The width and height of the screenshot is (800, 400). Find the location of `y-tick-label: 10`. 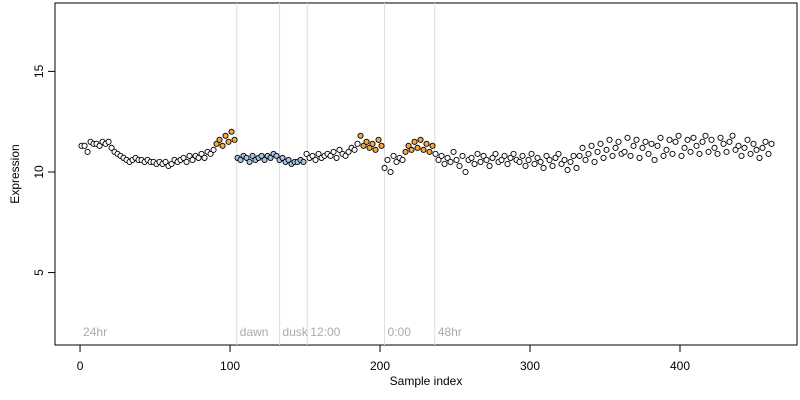

y-tick-label: 10 is located at coordinates (39, 172).